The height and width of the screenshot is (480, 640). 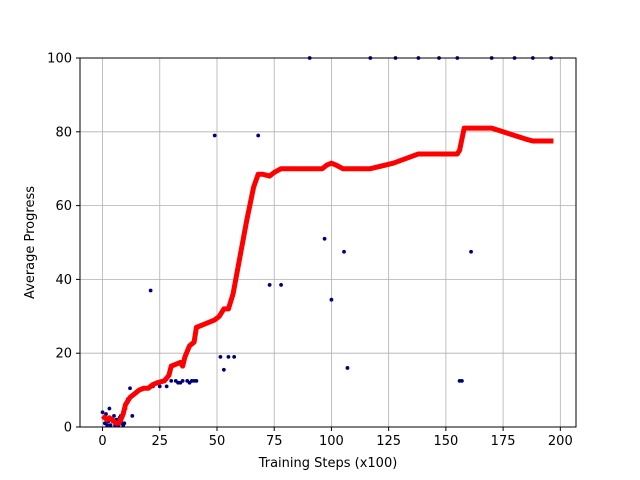 I want to click on x-tick-label-3: 75, so click(x=274, y=441).